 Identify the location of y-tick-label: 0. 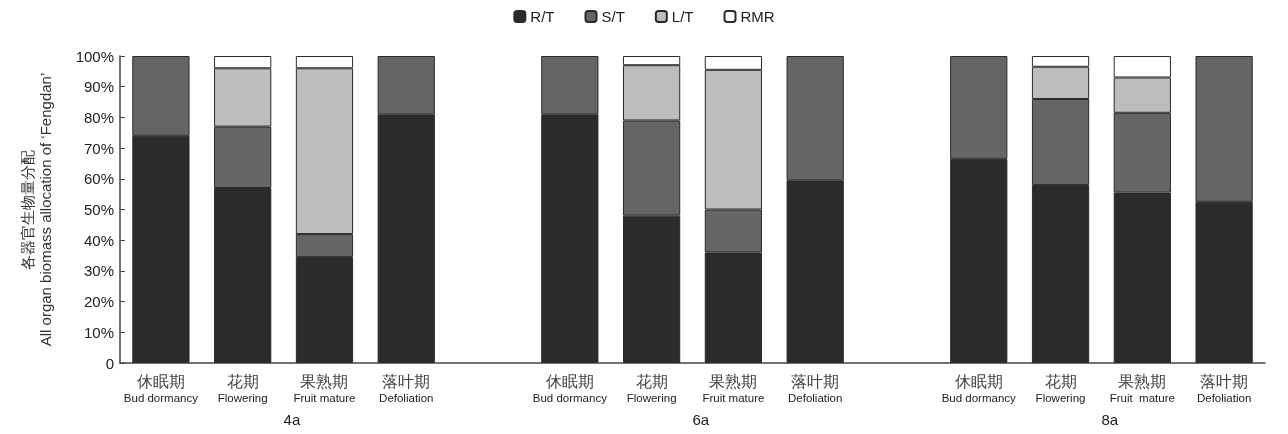
(109, 363).